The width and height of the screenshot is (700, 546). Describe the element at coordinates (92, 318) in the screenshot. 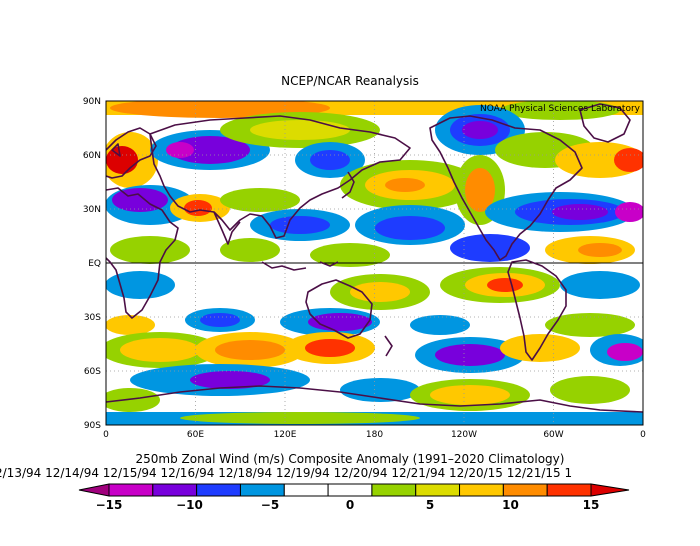

I see `lat-label: 30S` at that location.